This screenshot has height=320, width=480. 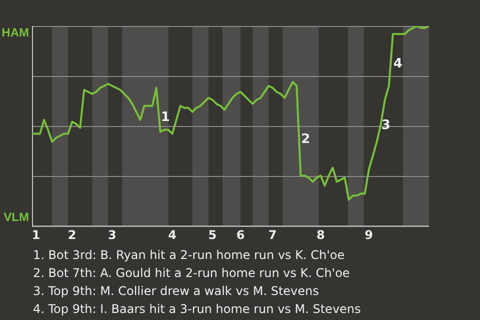 I want to click on annotation: 1, so click(x=165, y=118).